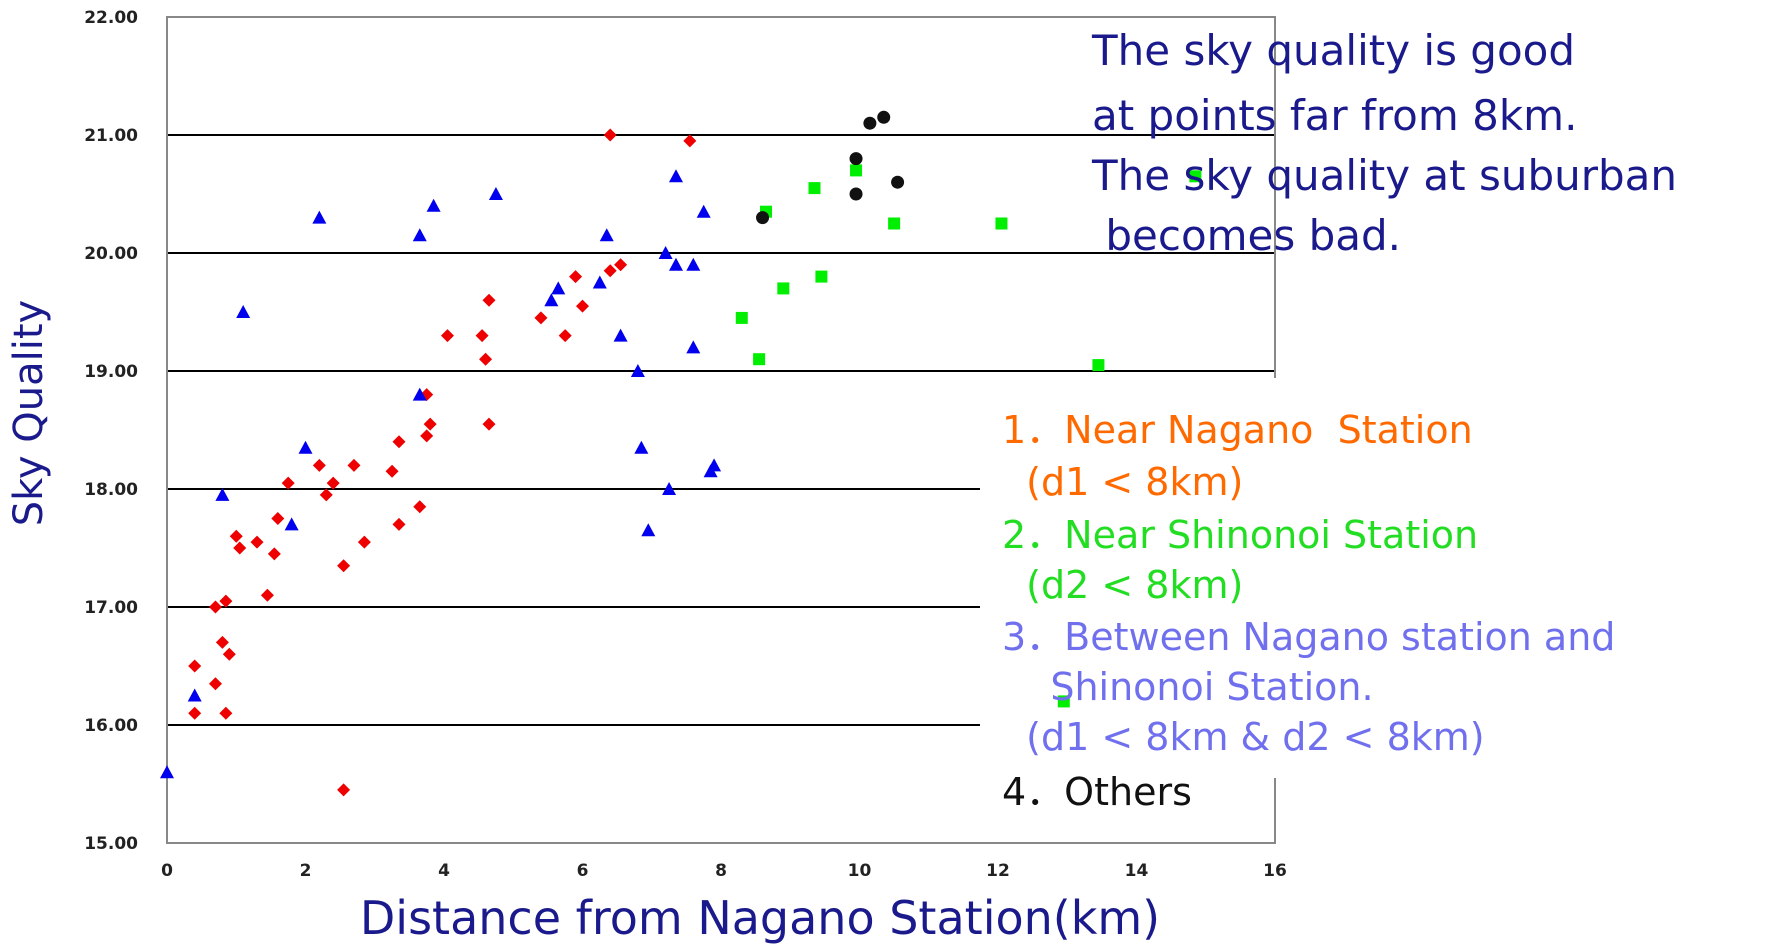 The height and width of the screenshot is (951, 1785). What do you see at coordinates (1243, 737) in the screenshot?
I see `legend-entry: (d1 < 8km & d2 < 8km)` at bounding box center [1243, 737].